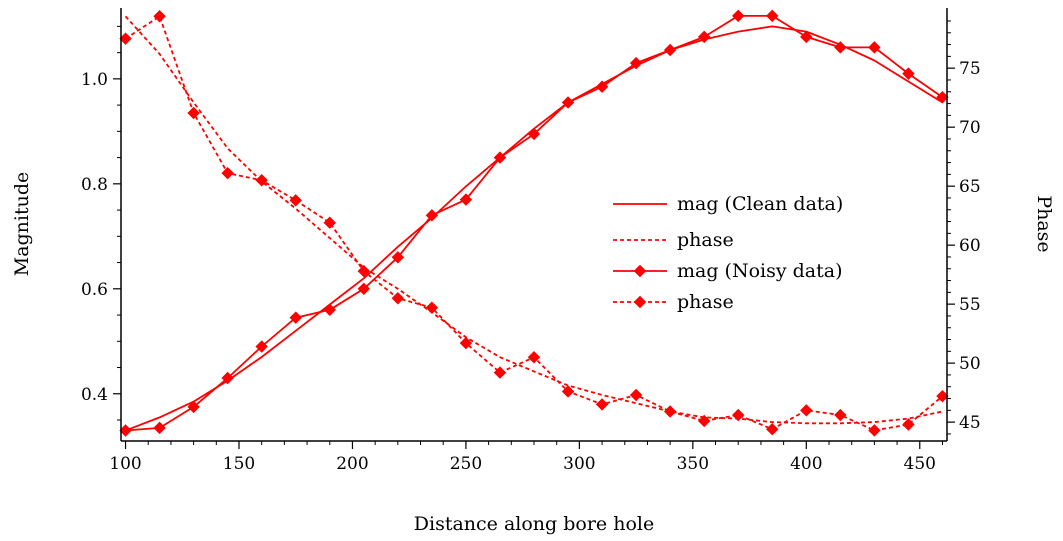  What do you see at coordinates (579, 464) in the screenshot?
I see `x-tick-label: 300` at bounding box center [579, 464].